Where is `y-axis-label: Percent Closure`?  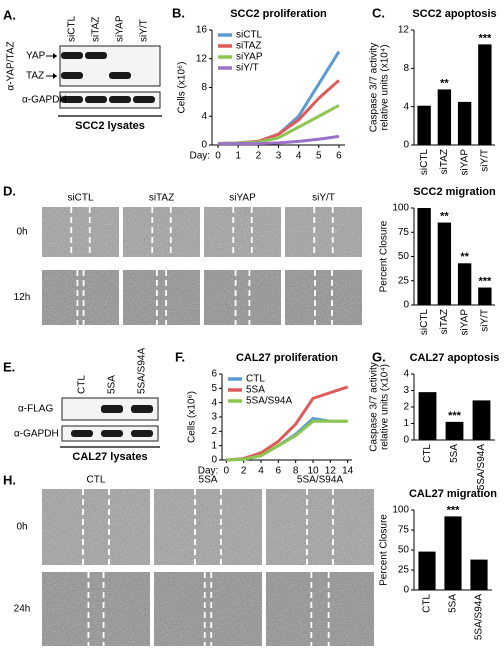
y-axis-label: Percent Closure is located at coordinates (384, 550).